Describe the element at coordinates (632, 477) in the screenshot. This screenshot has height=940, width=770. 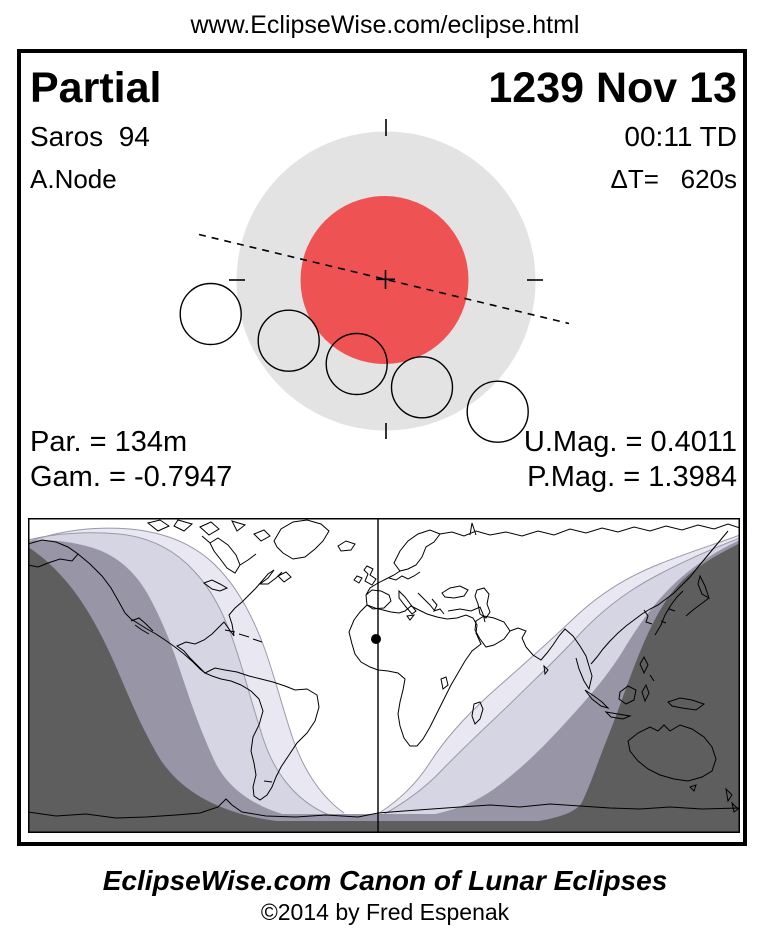
I see `penumbral-magnitude-label: P.Mag. = 1.3984` at that location.